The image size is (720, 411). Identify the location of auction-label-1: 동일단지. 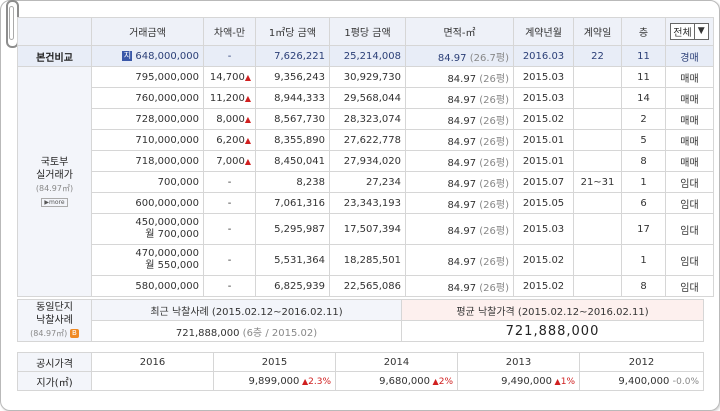
(54, 307).